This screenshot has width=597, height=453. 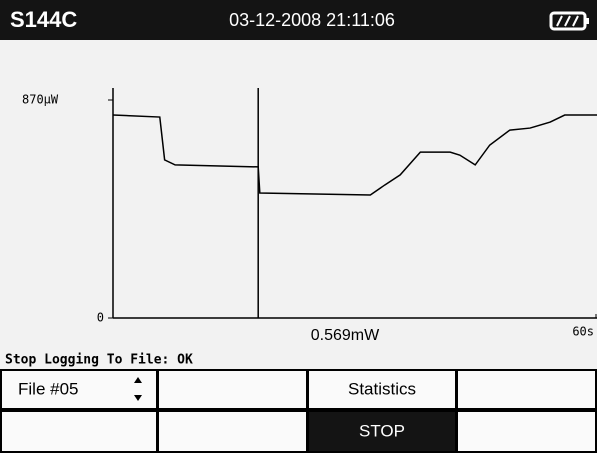 I want to click on data-line, so click(x=354, y=155).